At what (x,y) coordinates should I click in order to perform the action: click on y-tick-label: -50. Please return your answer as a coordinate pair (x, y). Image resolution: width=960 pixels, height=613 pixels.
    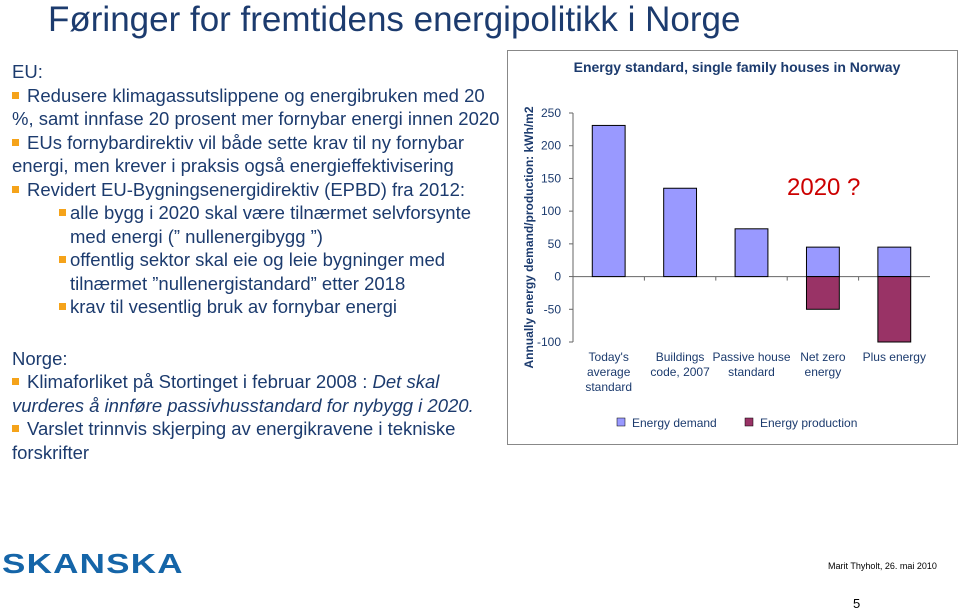
    Looking at the image, I should click on (553, 309).